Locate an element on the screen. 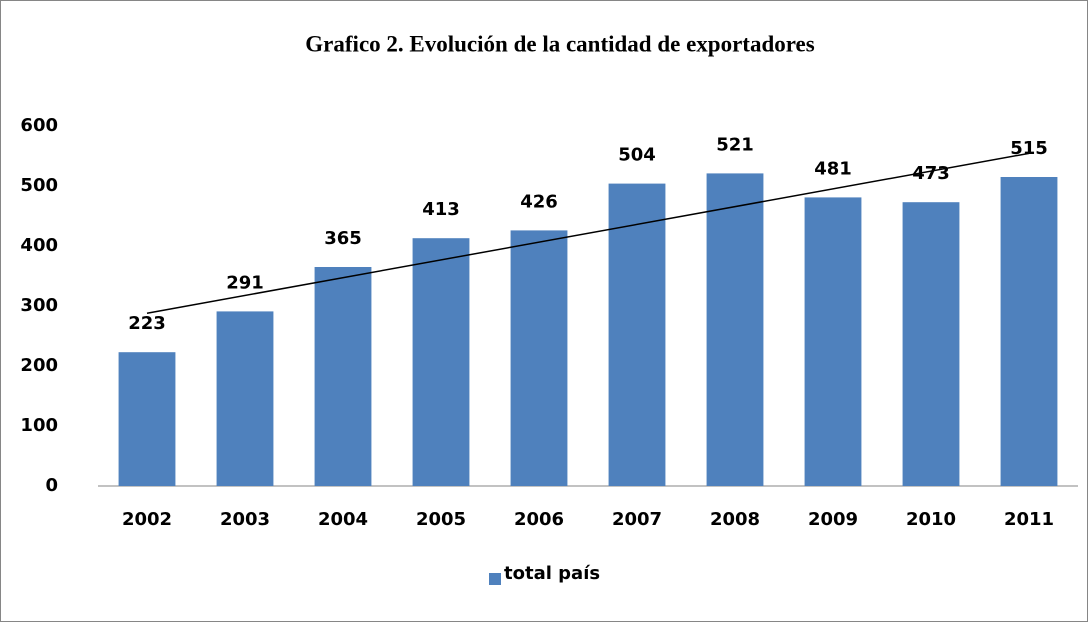  x-tick-label: 2010 is located at coordinates (931, 519).